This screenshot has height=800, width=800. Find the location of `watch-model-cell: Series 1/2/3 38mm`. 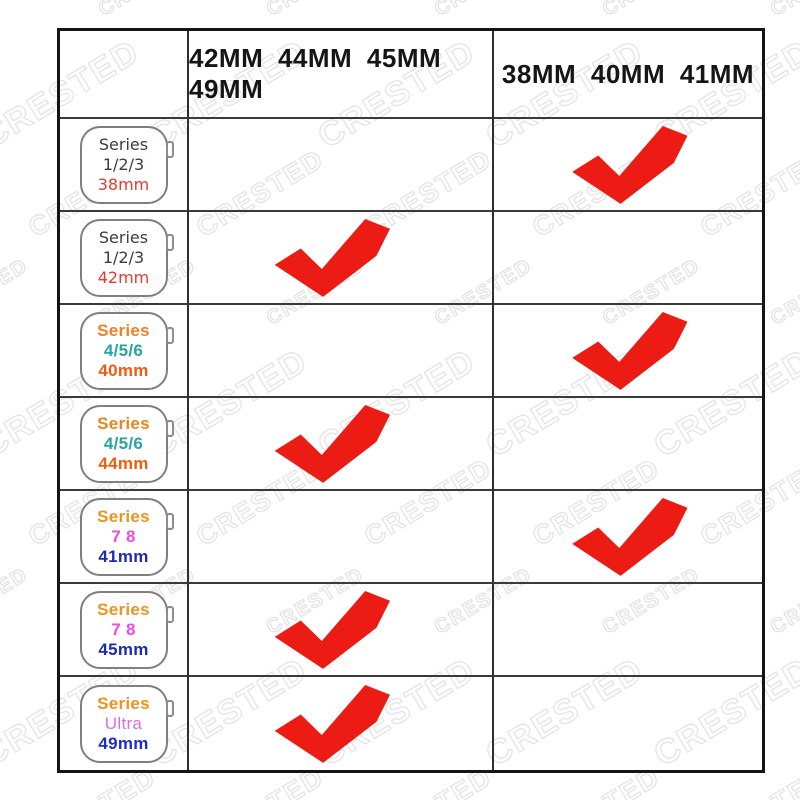

watch-model-cell: Series 1/2/3 38mm is located at coordinates (124, 165).